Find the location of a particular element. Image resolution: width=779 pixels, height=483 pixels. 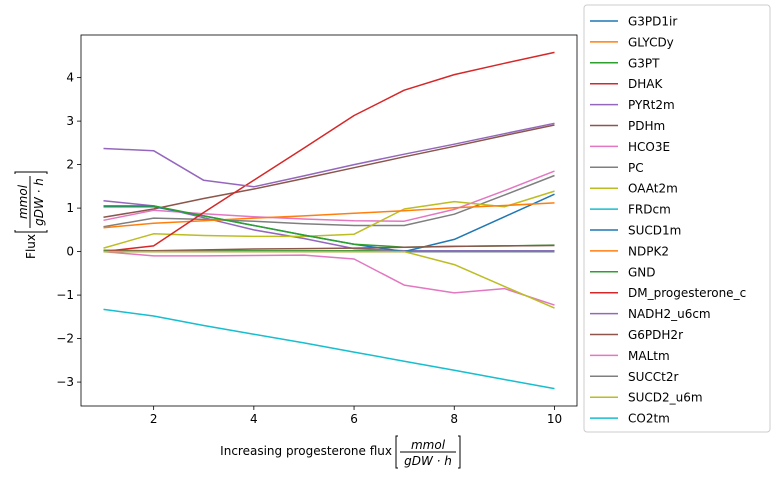

legend-label: MALtm is located at coordinates (649, 356).